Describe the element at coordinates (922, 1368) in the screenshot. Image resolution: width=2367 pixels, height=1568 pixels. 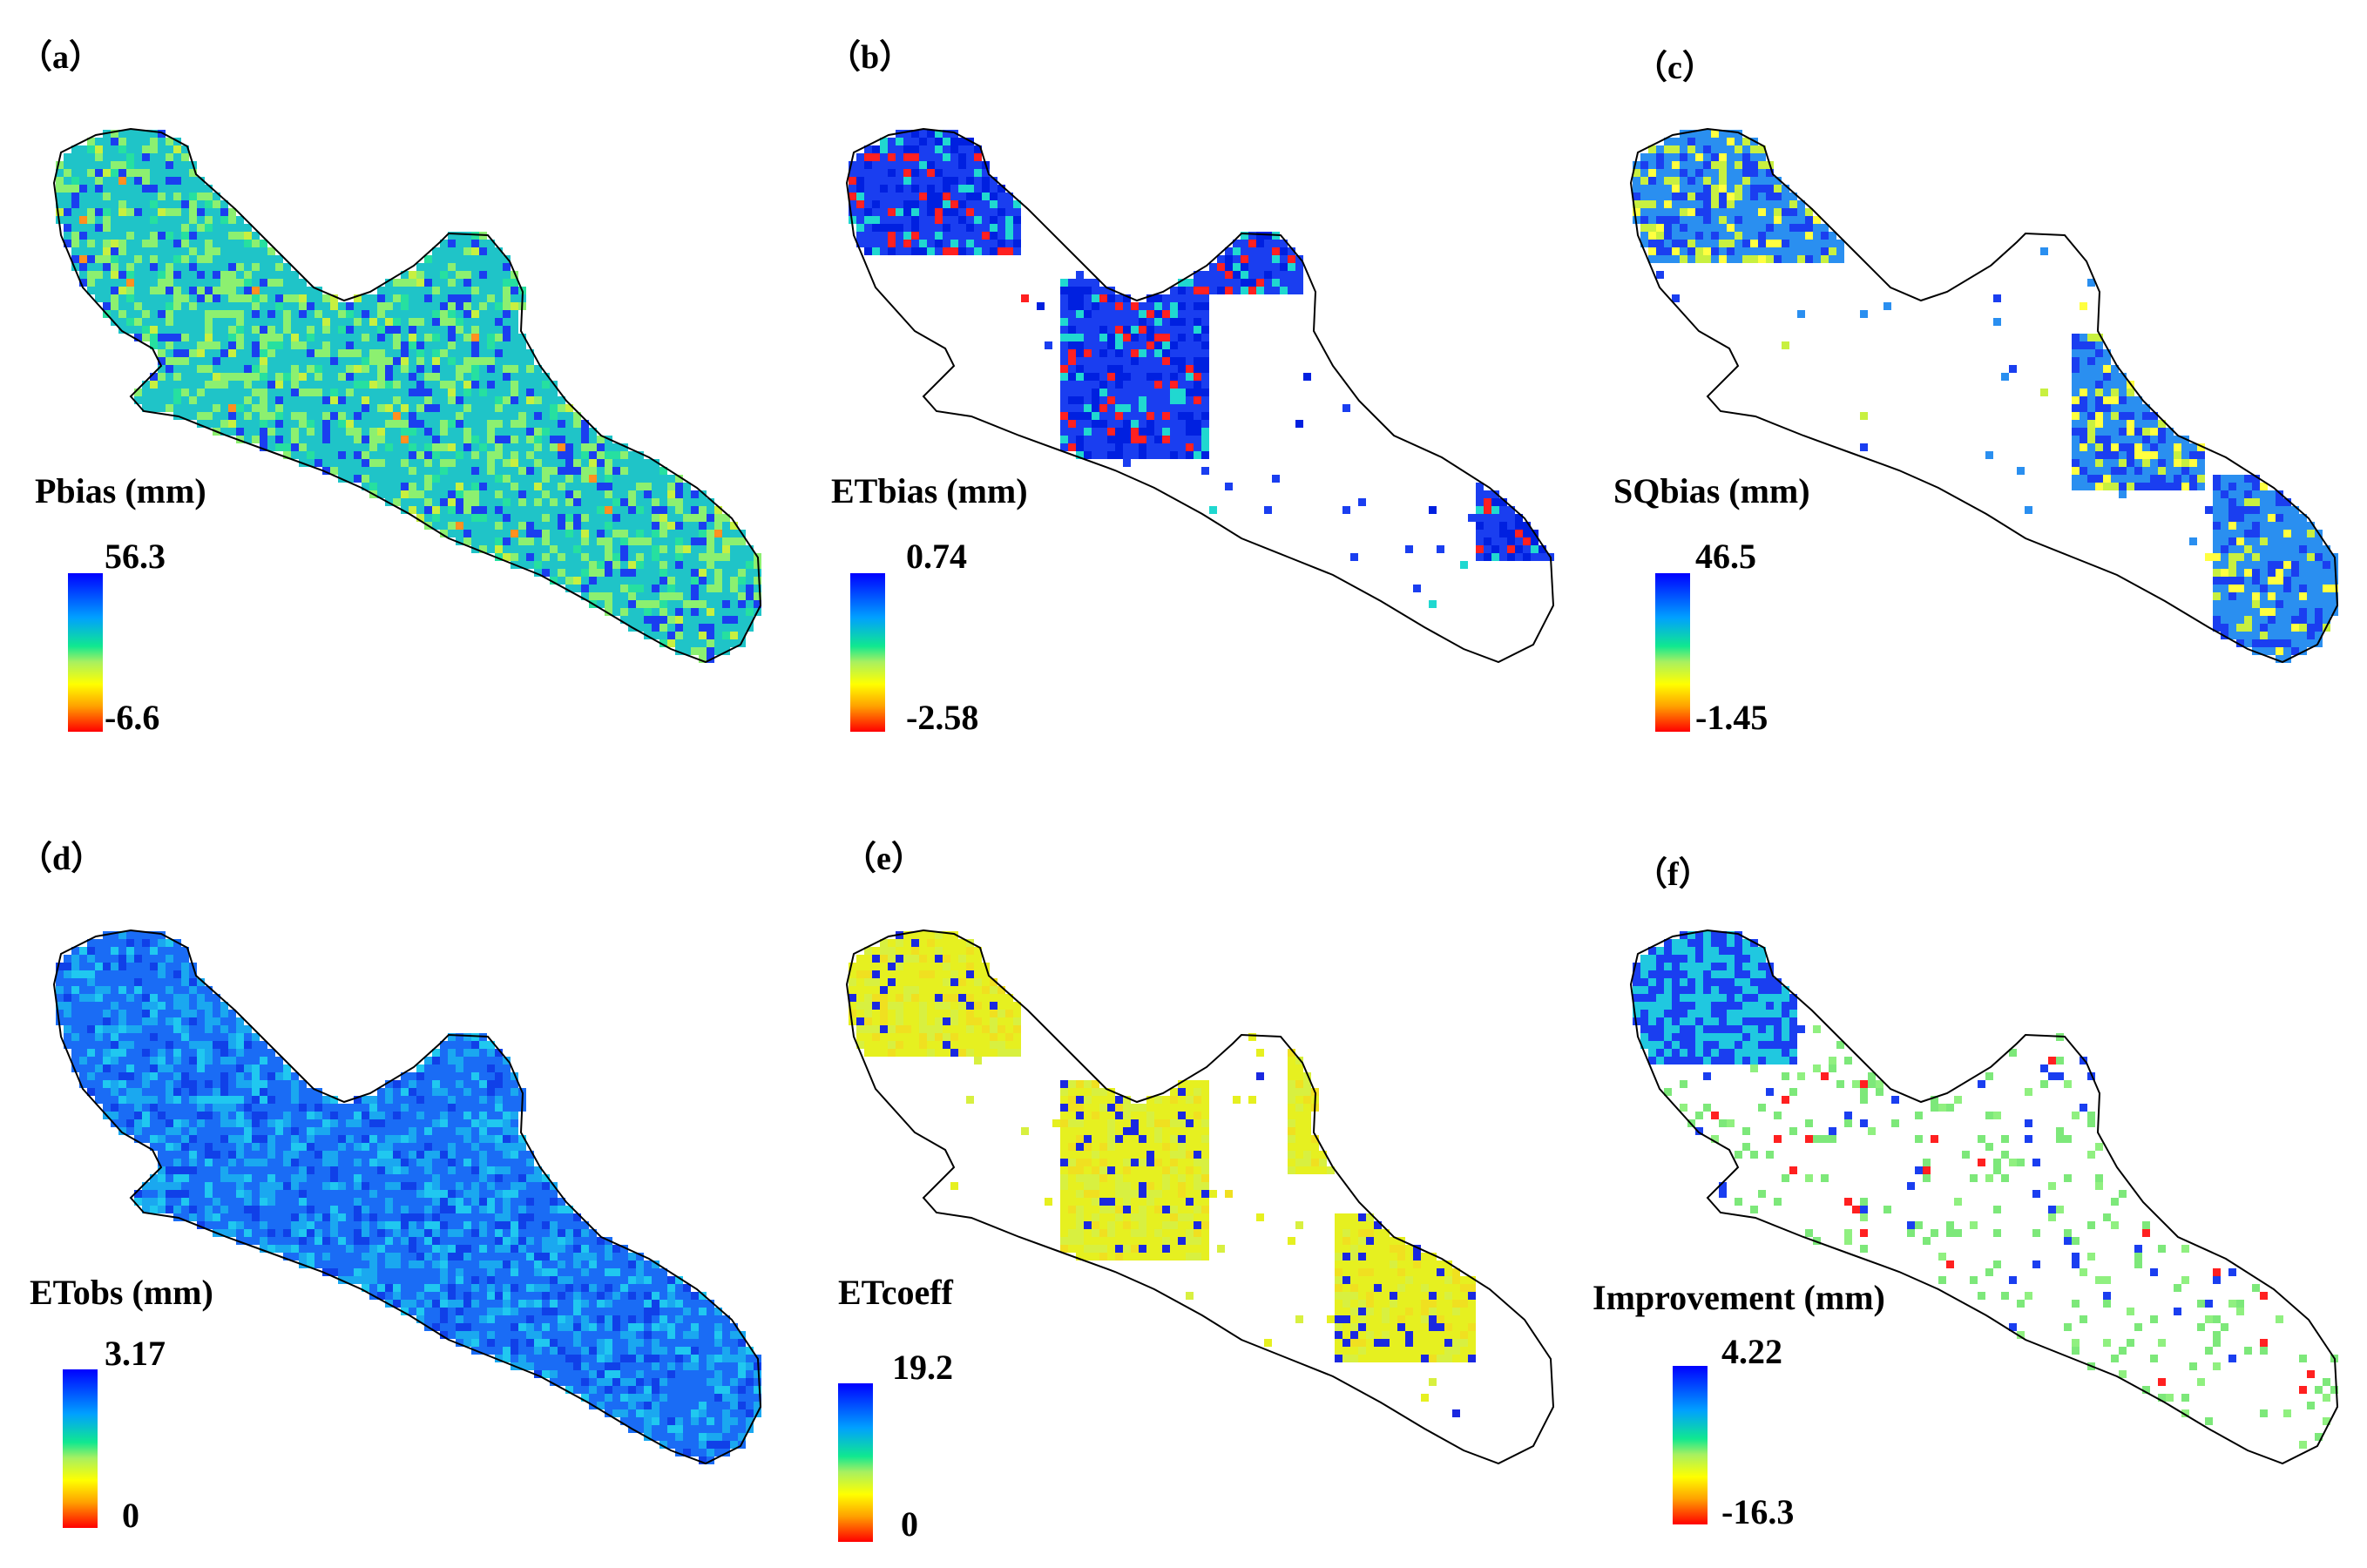
I see `legend-max: 19.2` at that location.